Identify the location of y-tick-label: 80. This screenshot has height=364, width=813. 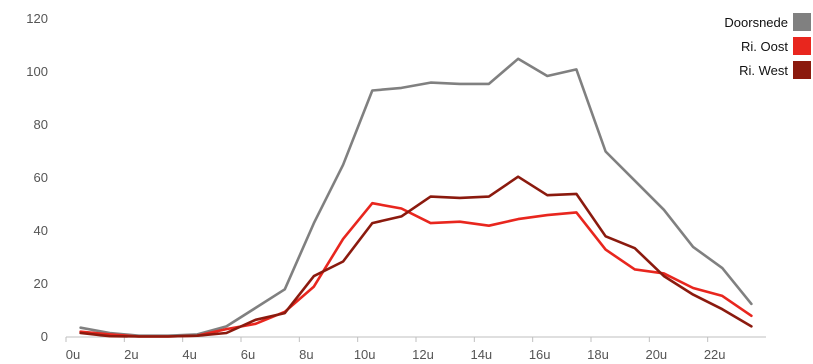
(41, 124).